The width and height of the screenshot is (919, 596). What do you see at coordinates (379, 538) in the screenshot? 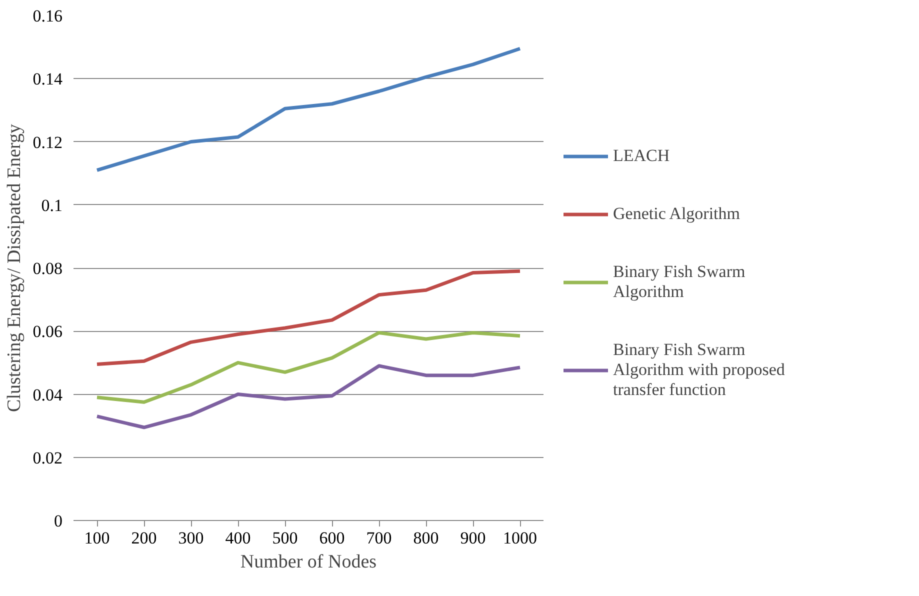
I see `x-tick-label: 700` at bounding box center [379, 538].